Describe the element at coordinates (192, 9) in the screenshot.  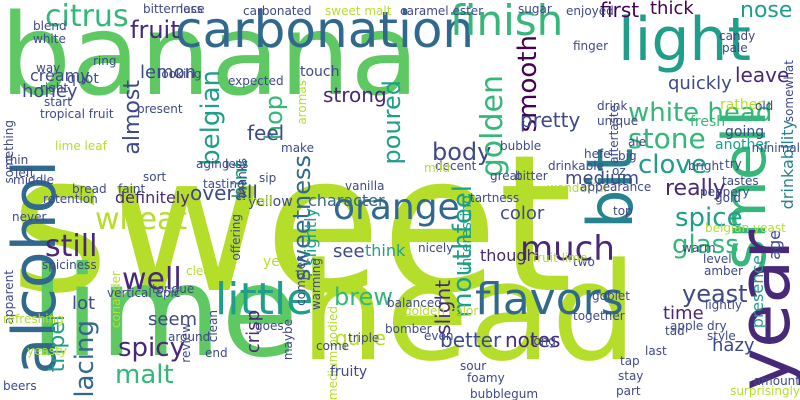
I see `cloud-word: lace` at that location.